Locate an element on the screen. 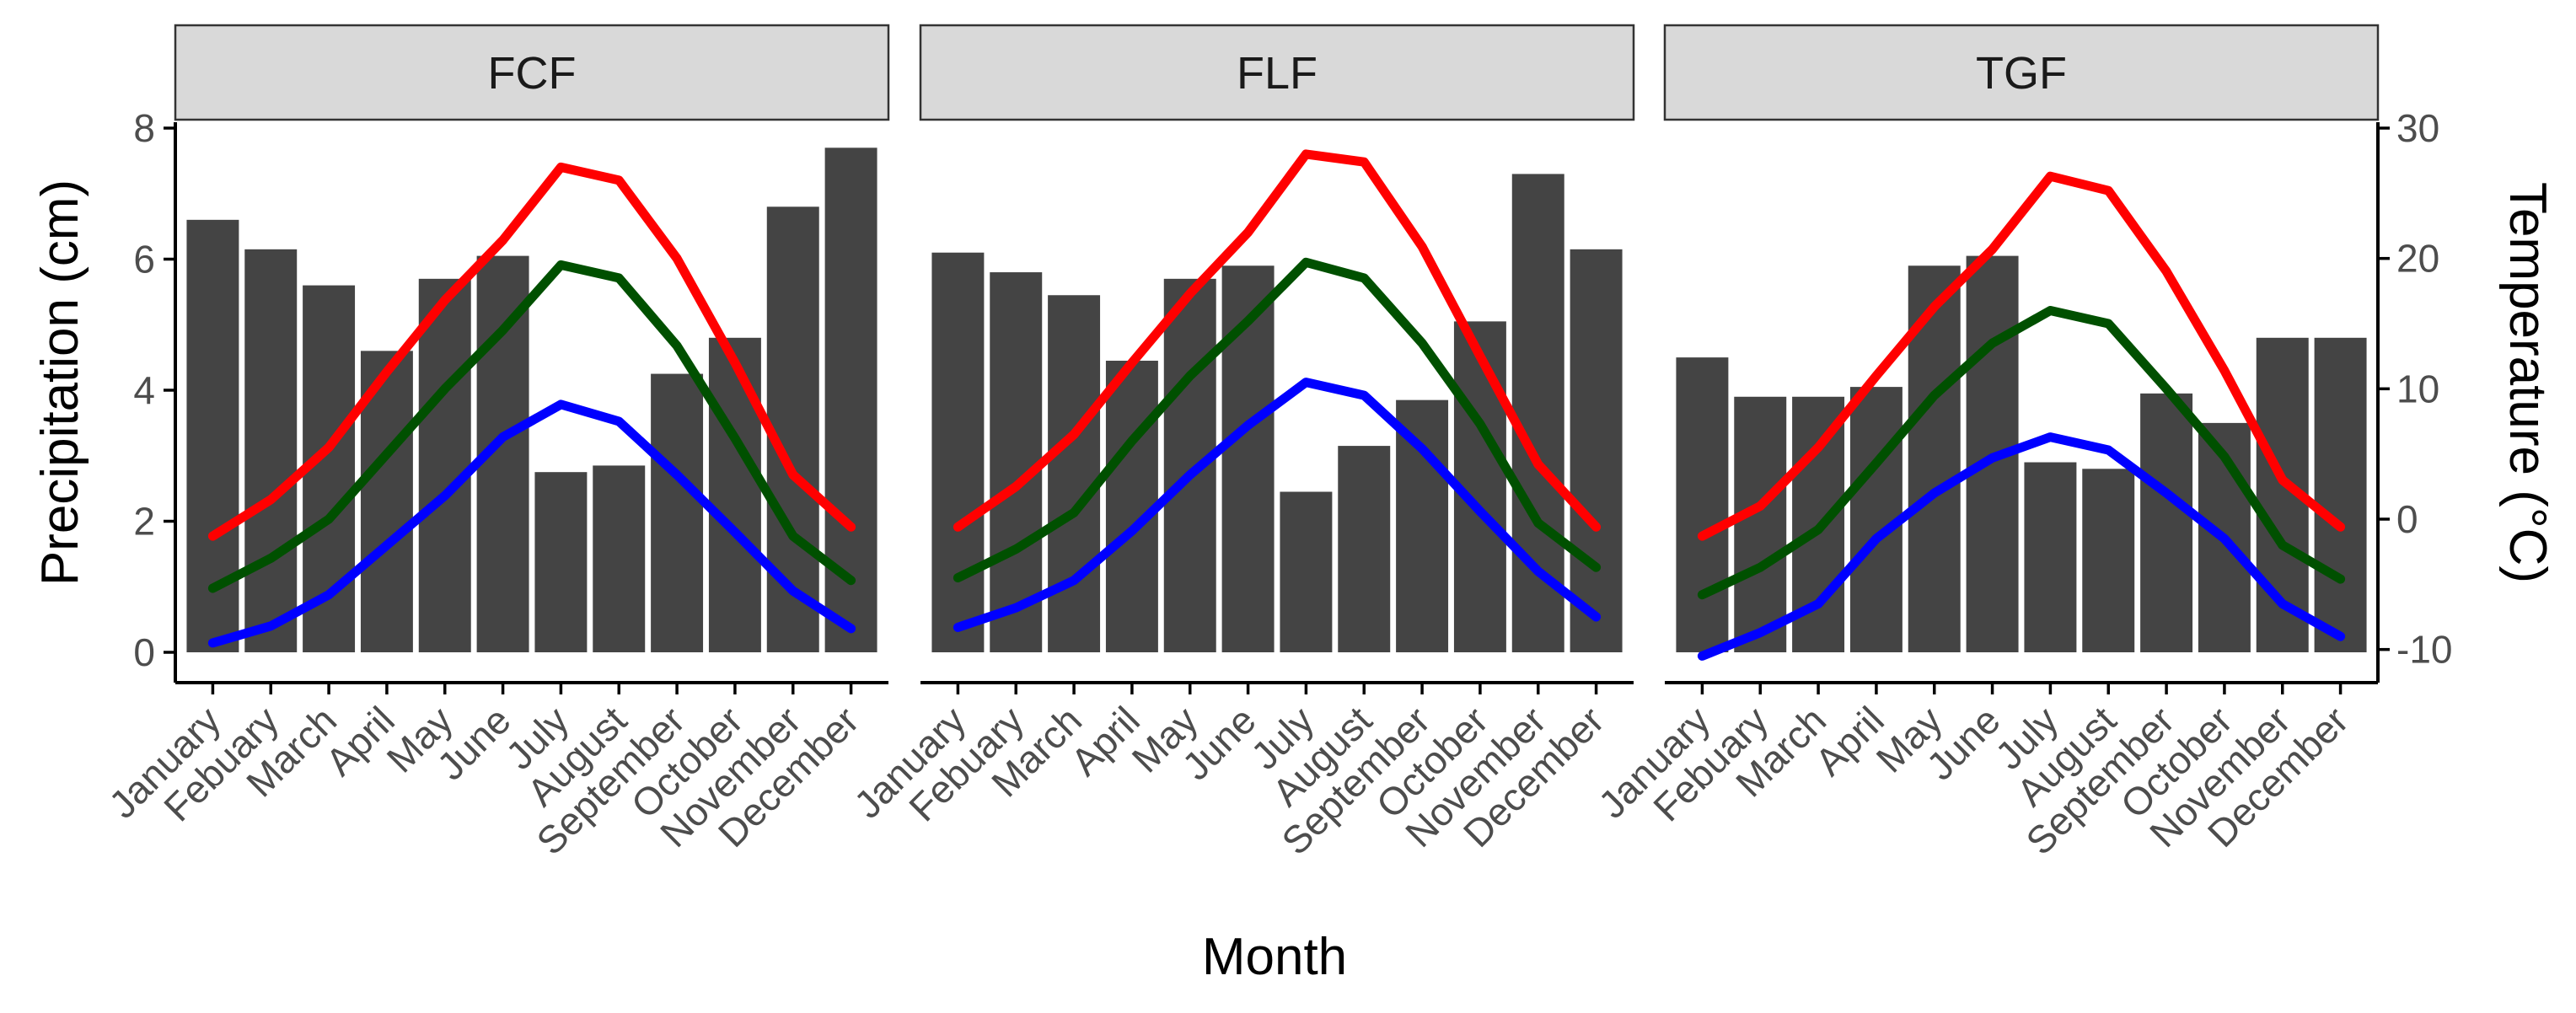  y2-axis-title: Temperature (°C) is located at coordinates (2527, 382).